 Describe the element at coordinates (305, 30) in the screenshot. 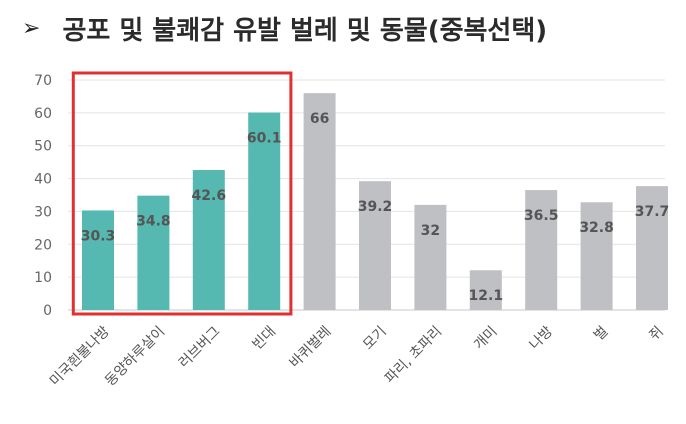

I see `chart-title: 공포 및 불쾌감 유발 벌레 및 동물(중복선택)` at that location.